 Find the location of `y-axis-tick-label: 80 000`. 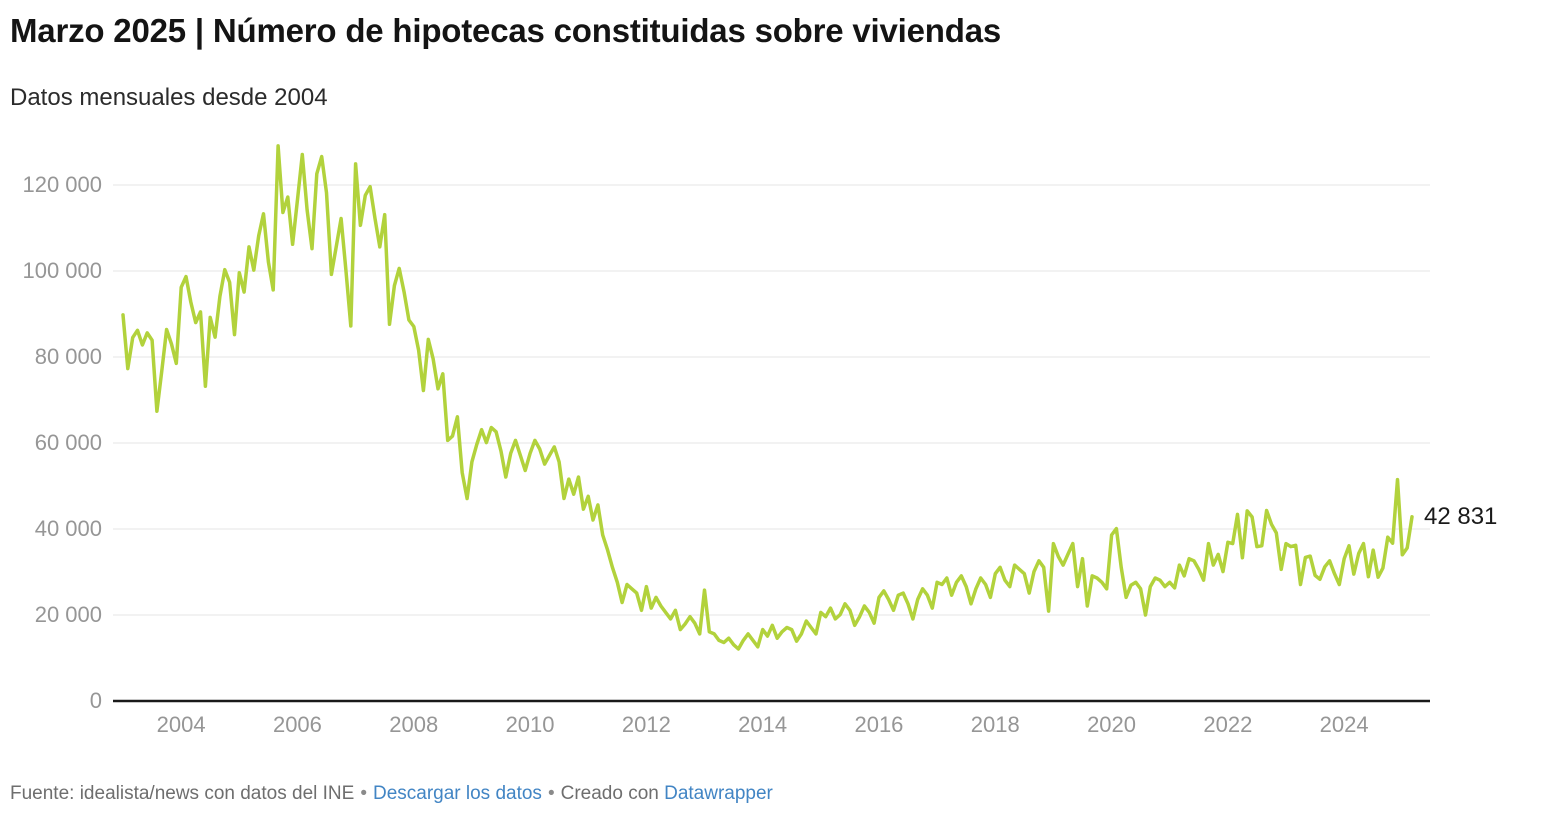

y-axis-tick-label: 80 000 is located at coordinates (68, 356).